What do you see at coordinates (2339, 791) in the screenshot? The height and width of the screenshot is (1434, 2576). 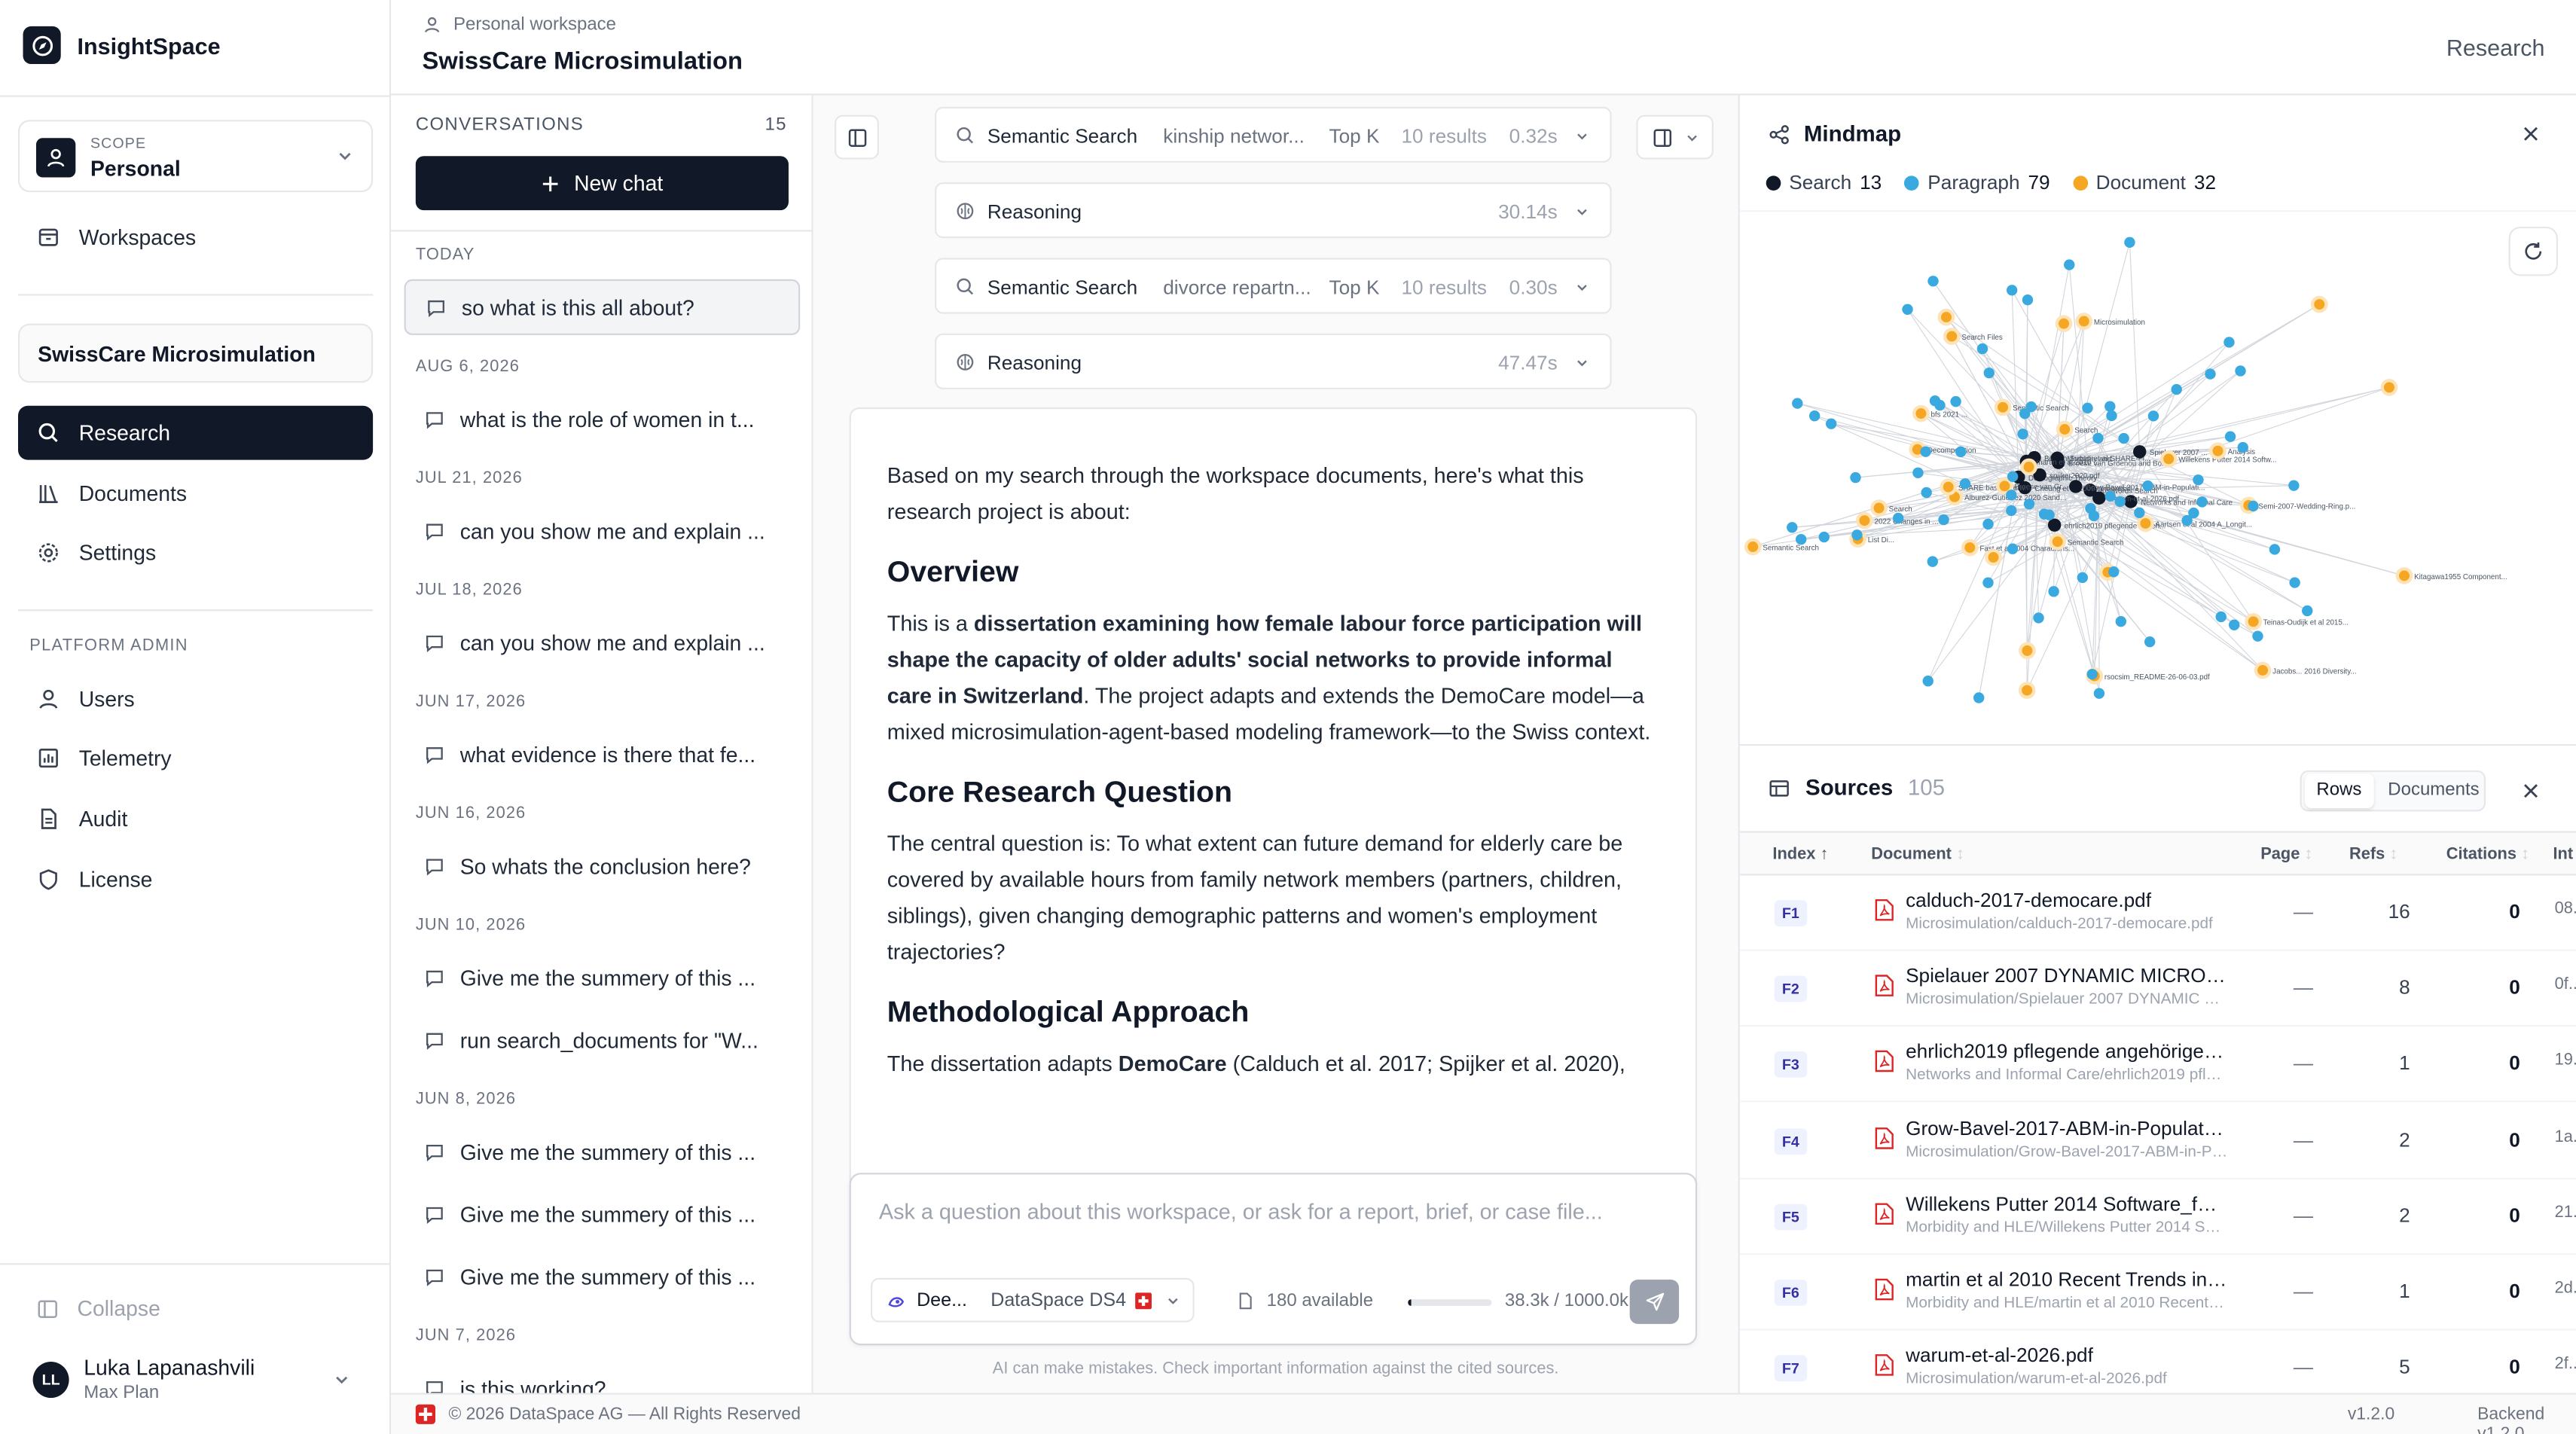 I see `view-rows-tab: Rows` at bounding box center [2339, 791].